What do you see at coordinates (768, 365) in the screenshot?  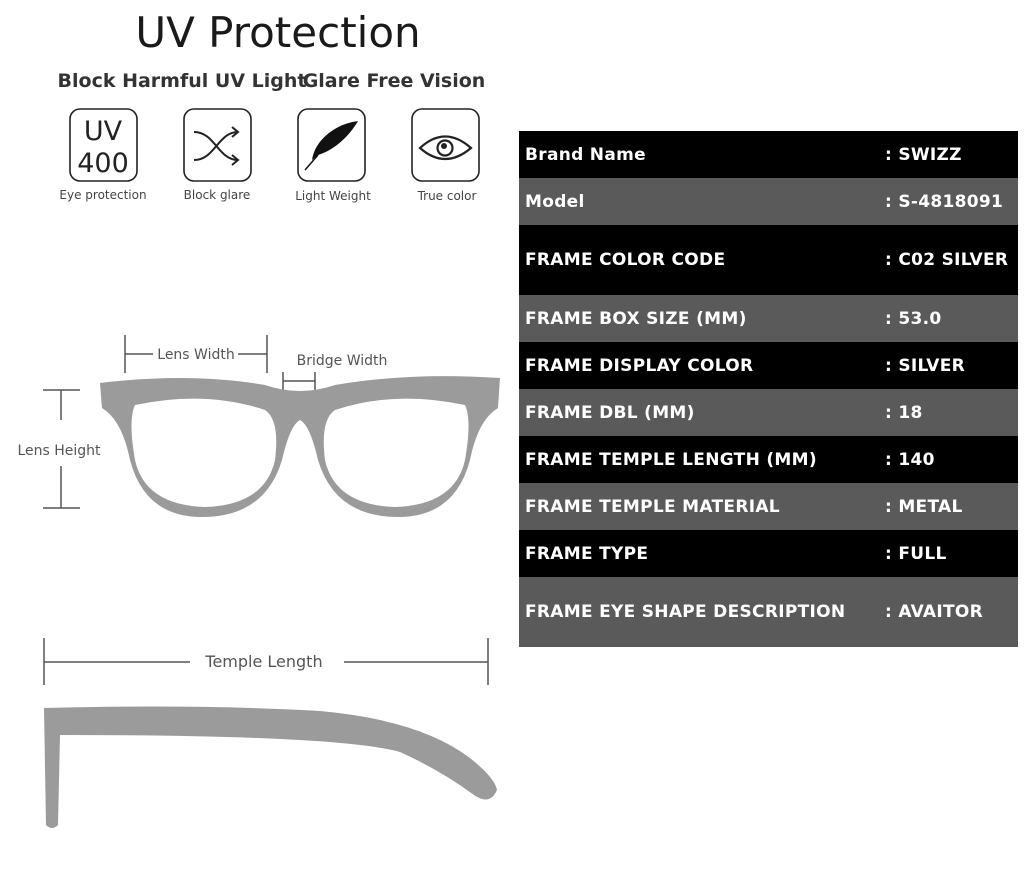 I see `spec-row: FRAME DISPLAY COLOR : SILVER` at bounding box center [768, 365].